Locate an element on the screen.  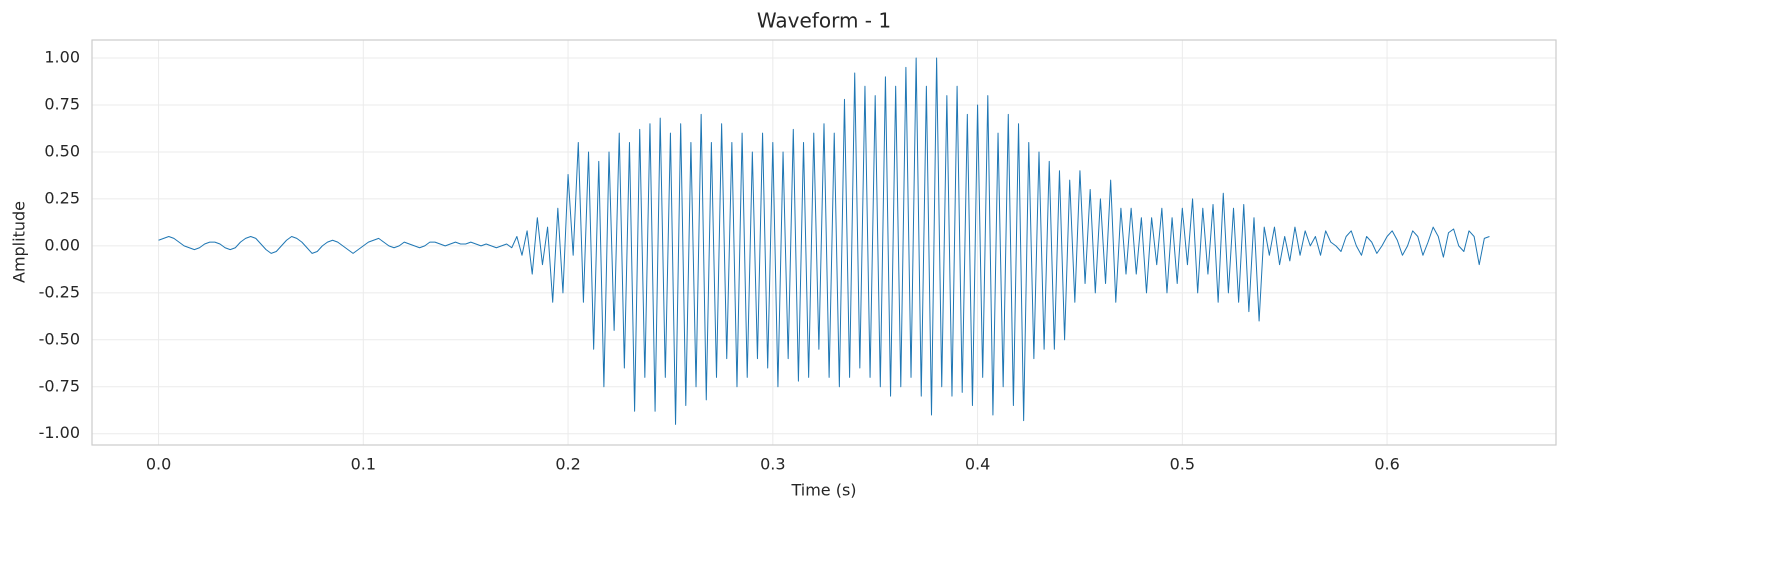
x-tick-label: 0.4 is located at coordinates (977, 464).